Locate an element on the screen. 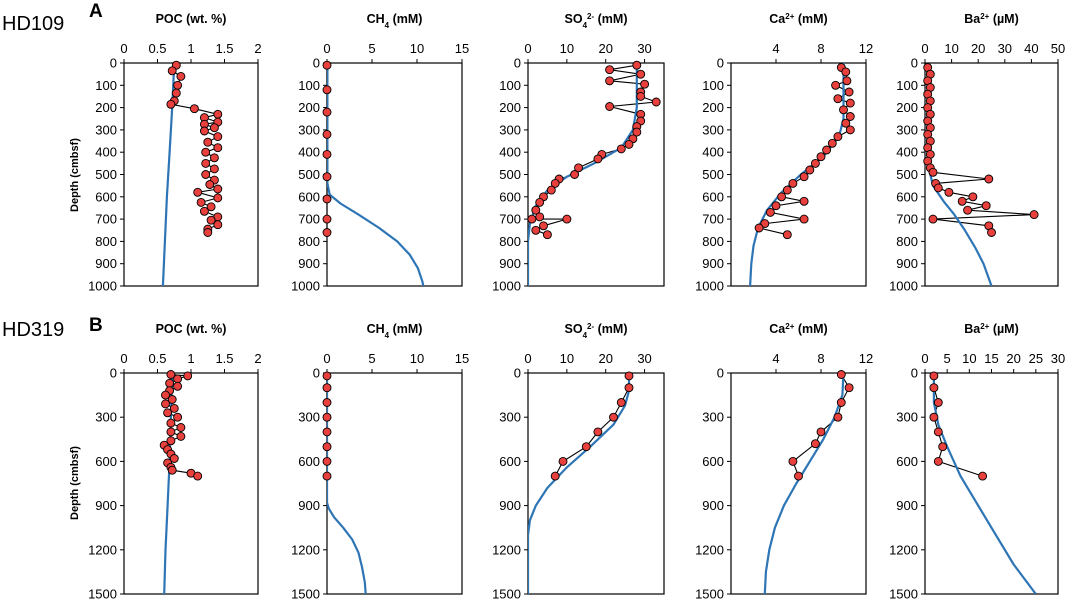 The width and height of the screenshot is (1065, 602). panel-title: CH4 (mM) is located at coordinates (395, 21).